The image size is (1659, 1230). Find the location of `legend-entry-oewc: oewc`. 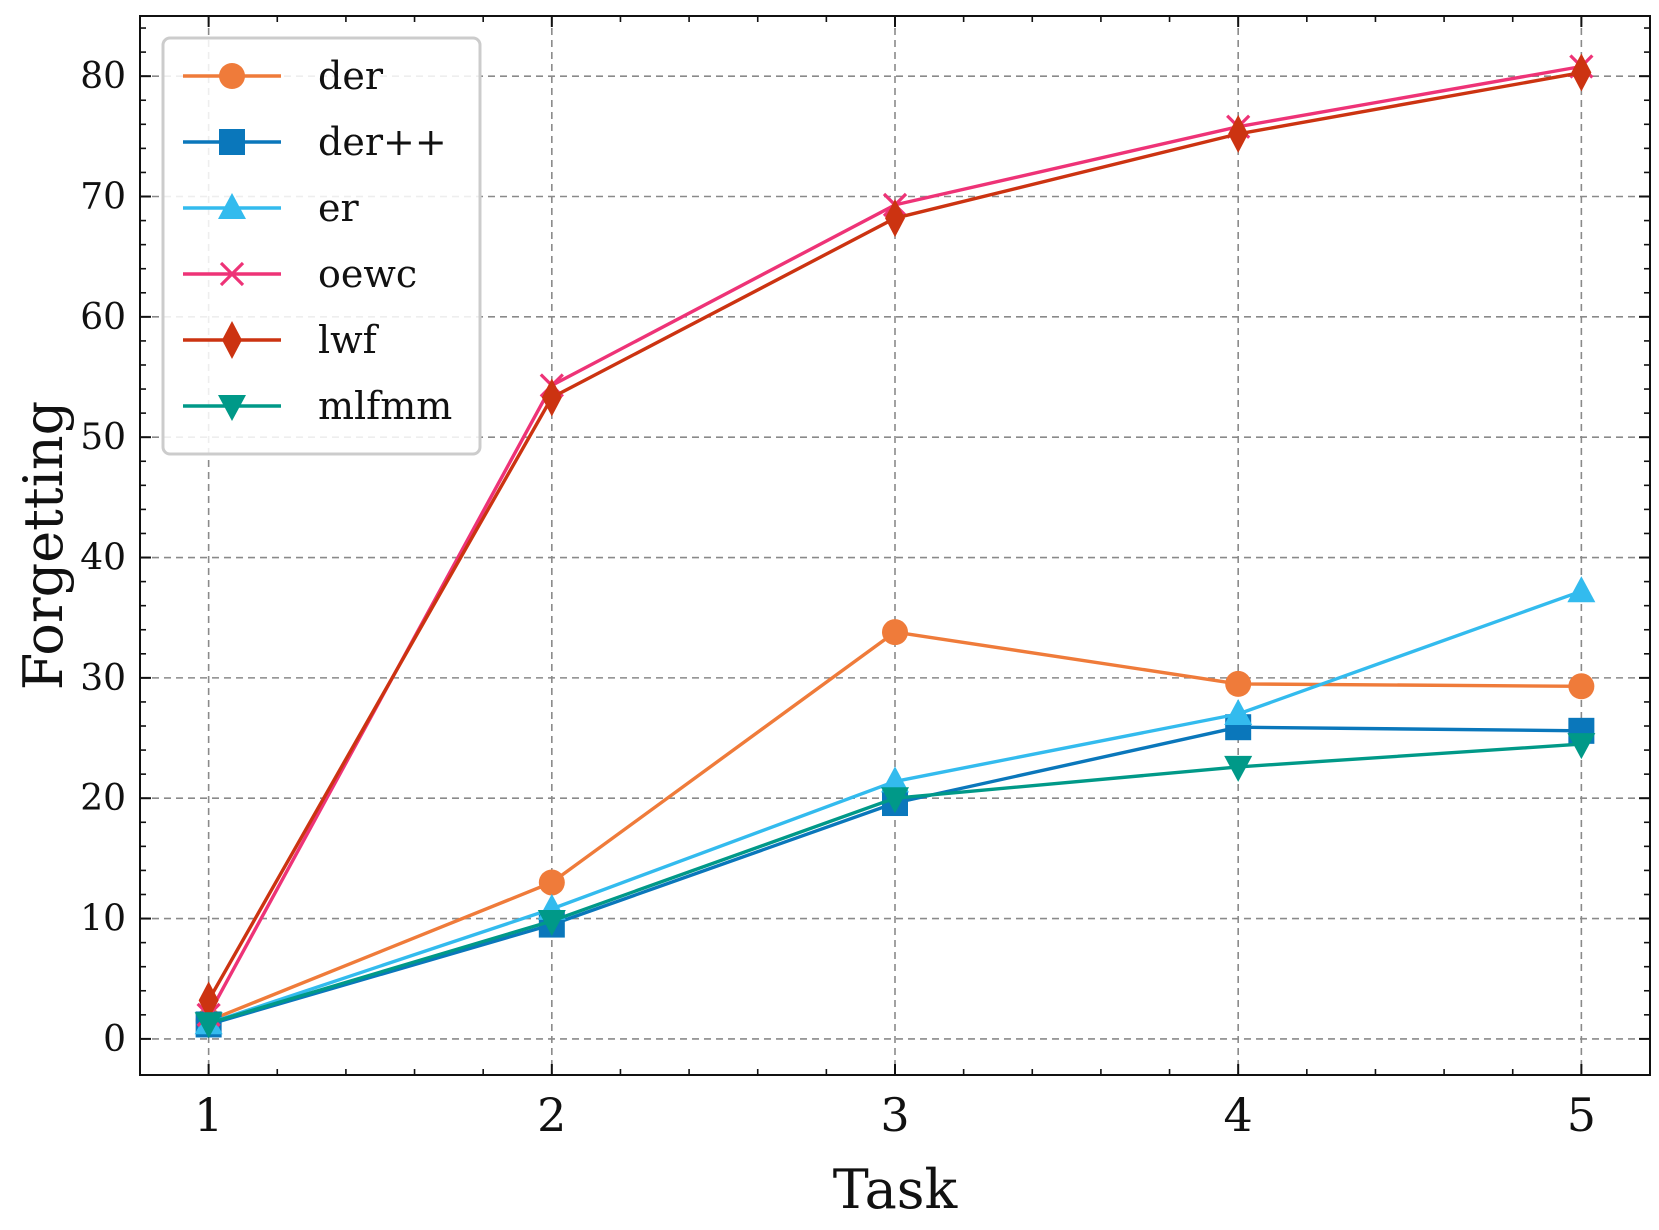

legend-entry-oewc: oewc is located at coordinates (300, 274).